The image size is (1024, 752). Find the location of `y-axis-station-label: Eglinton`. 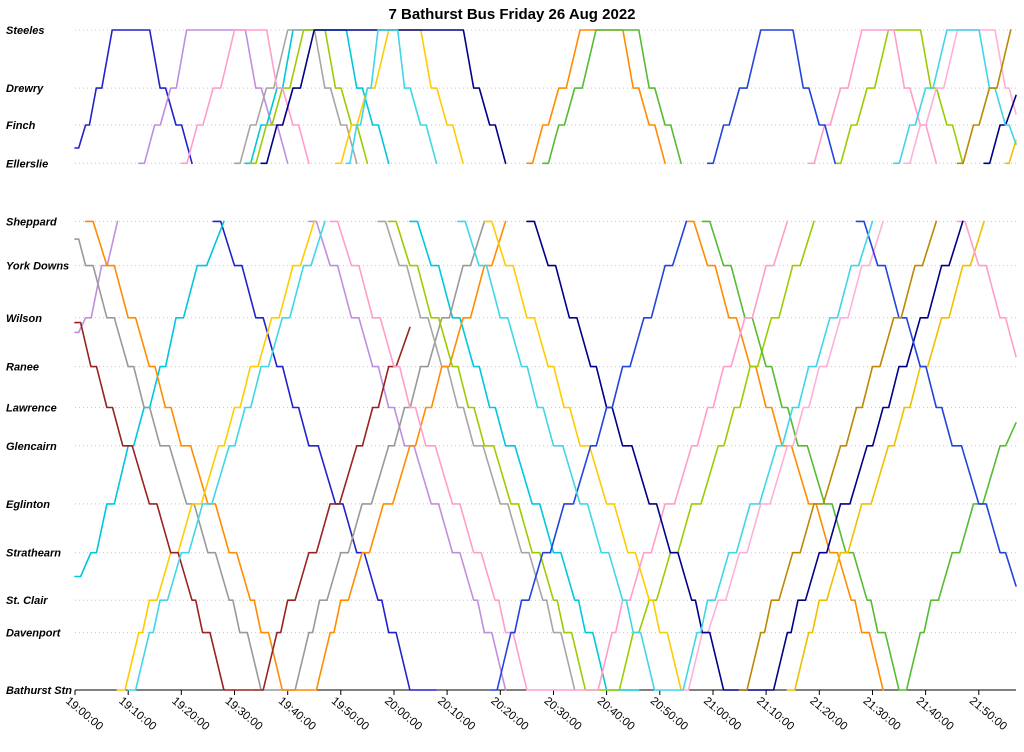

y-axis-station-label: Eglinton is located at coordinates (28, 505).